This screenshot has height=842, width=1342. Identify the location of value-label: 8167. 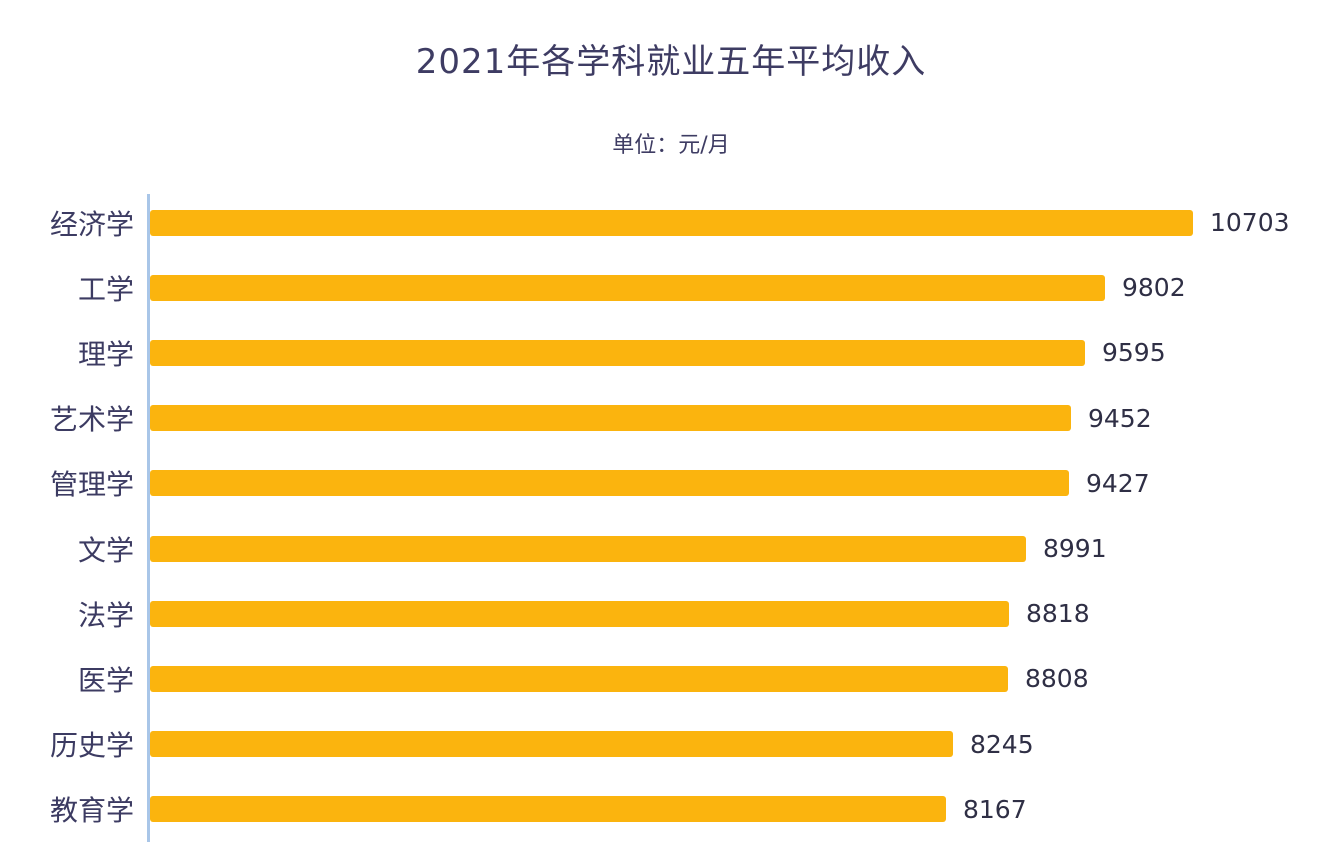
(995, 809).